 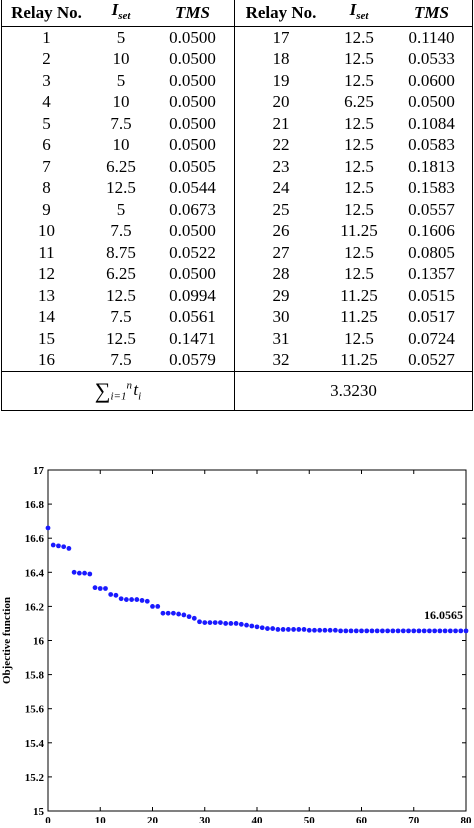 What do you see at coordinates (414, 819) in the screenshot?
I see `x-tick-label: 70` at bounding box center [414, 819].